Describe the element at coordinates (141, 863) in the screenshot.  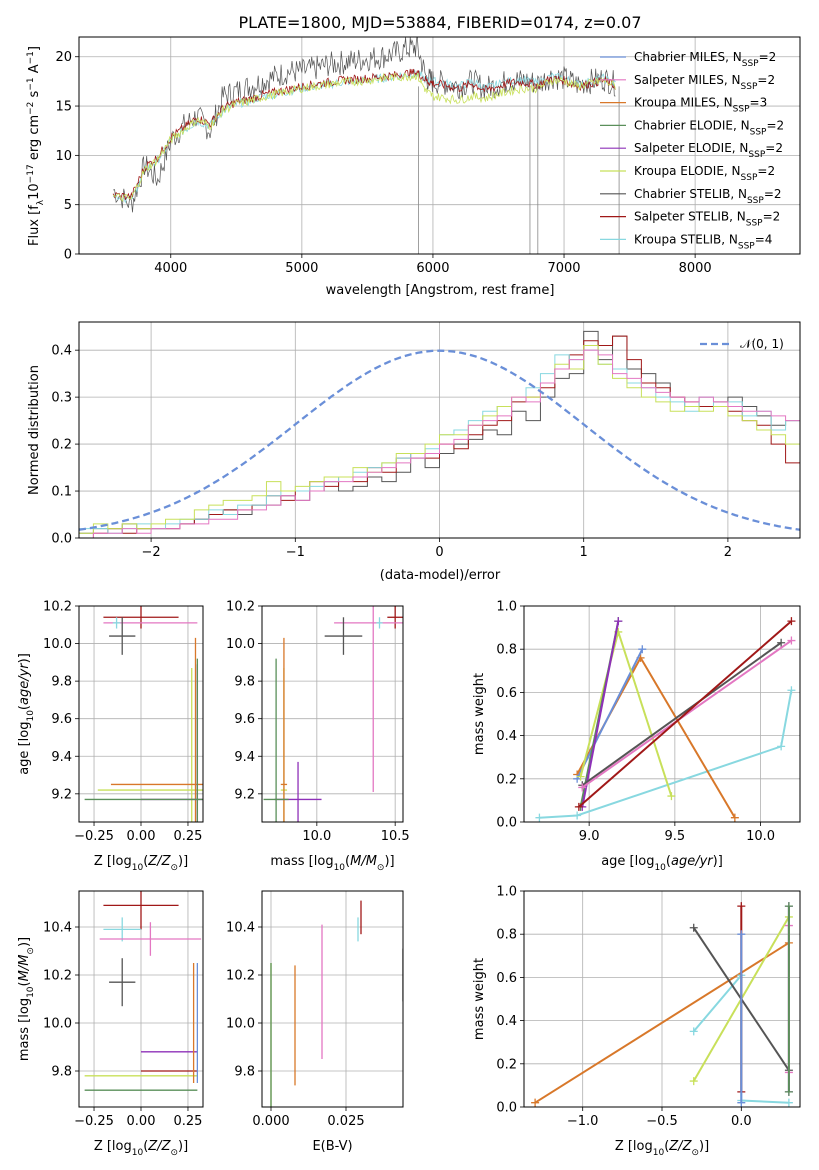
I see `x-axis-label: Z [log10(Z/Z⊙)]` at that location.